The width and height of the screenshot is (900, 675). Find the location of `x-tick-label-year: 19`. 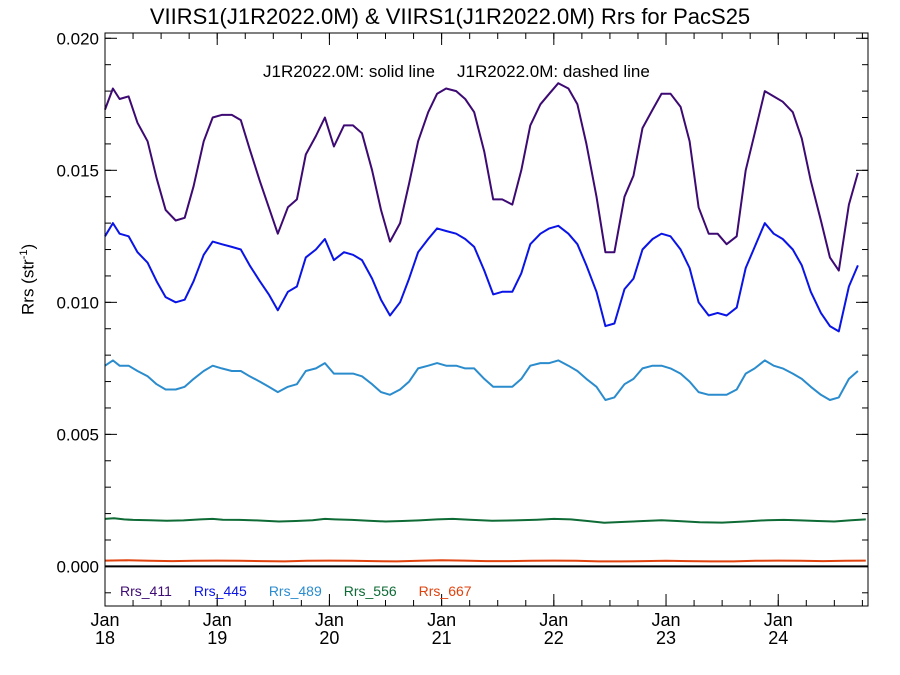

x-tick-label-year: 19 is located at coordinates (217, 638).